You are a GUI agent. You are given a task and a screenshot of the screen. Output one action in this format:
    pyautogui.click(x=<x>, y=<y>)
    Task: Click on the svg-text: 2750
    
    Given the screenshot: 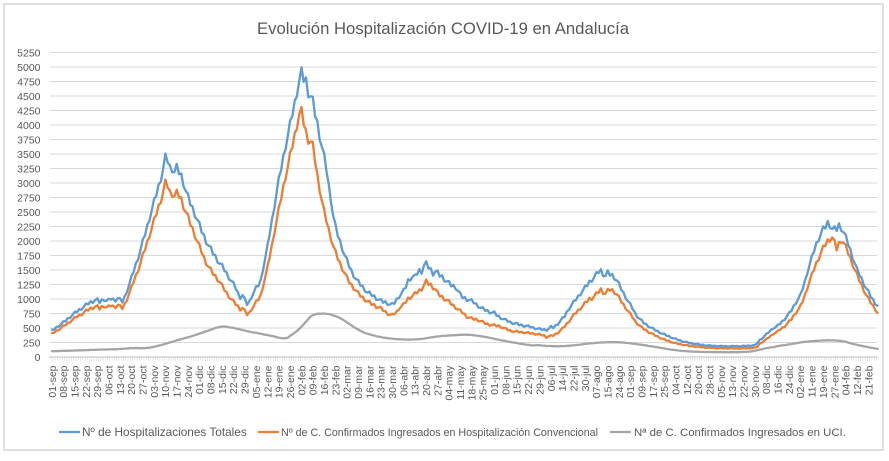 What is the action you would take?
    pyautogui.click(x=29, y=198)
    